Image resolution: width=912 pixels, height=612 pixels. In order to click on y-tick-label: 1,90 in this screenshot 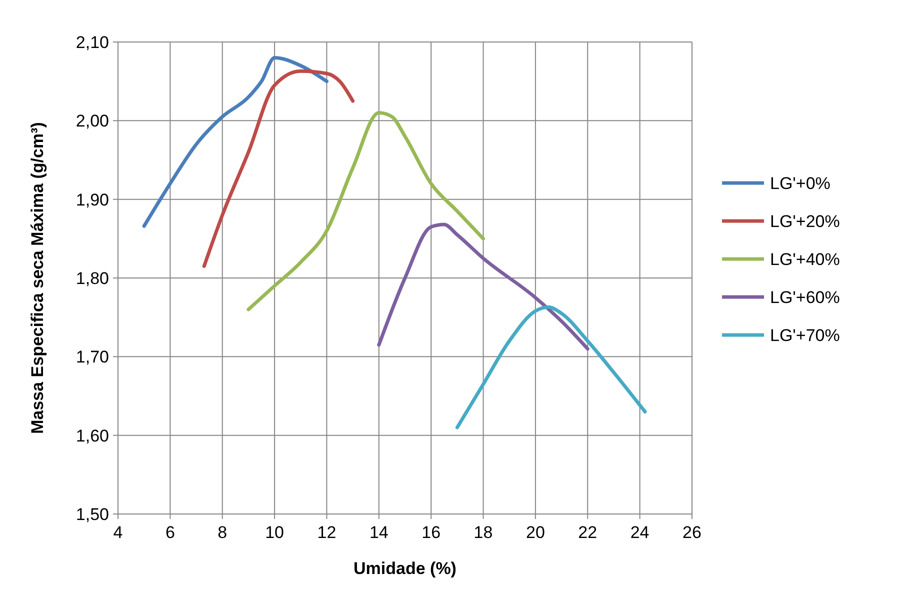, I will do `click(92, 200)`.